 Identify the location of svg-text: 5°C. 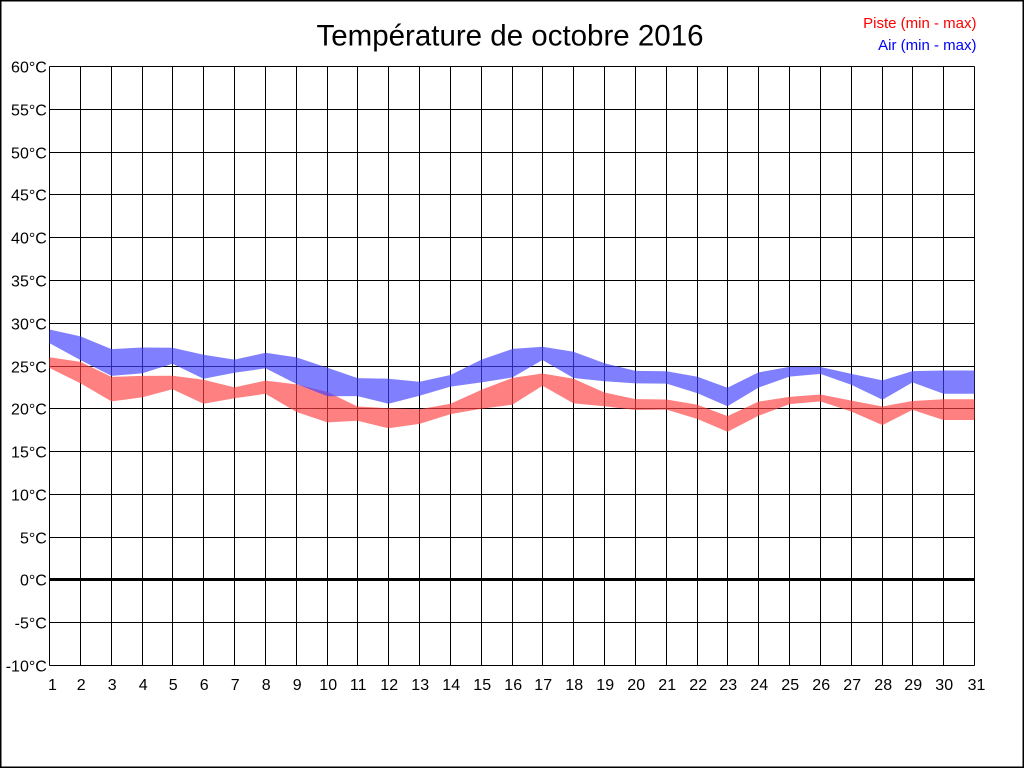
(33, 539).